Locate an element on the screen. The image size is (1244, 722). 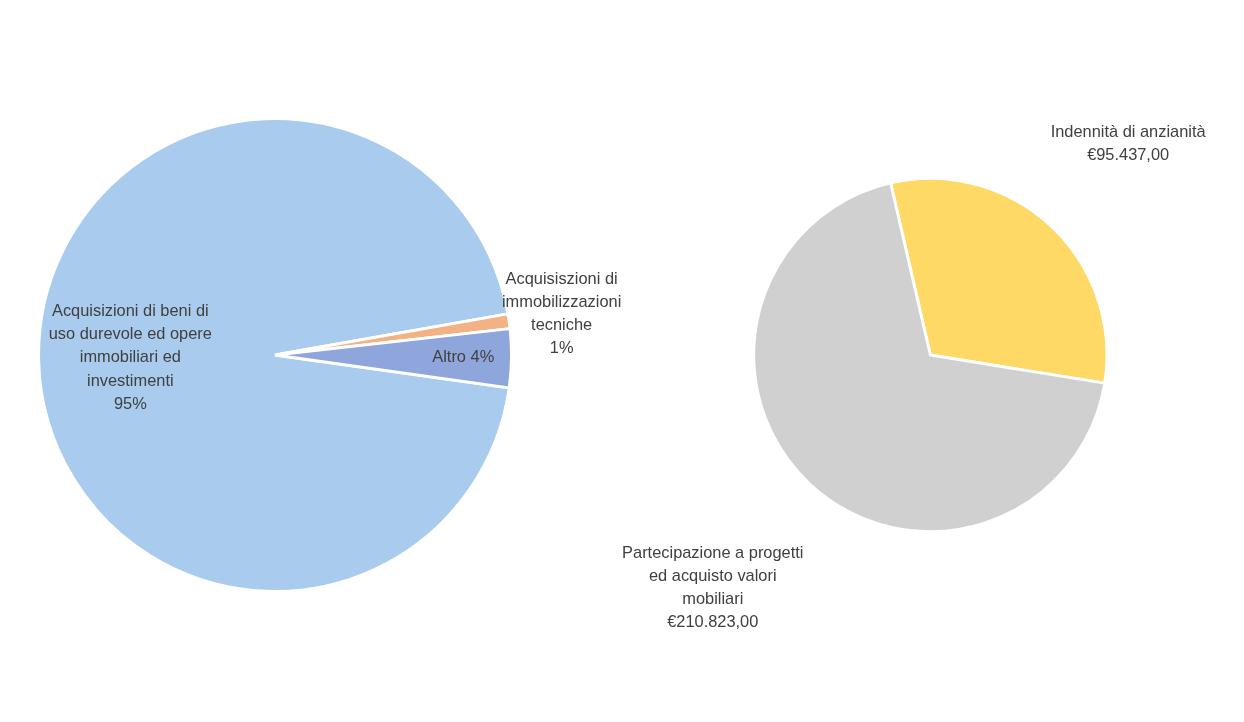
slice-label: Acquisiszioni di immobilizzazioni tecniche is located at coordinates (561, 301).